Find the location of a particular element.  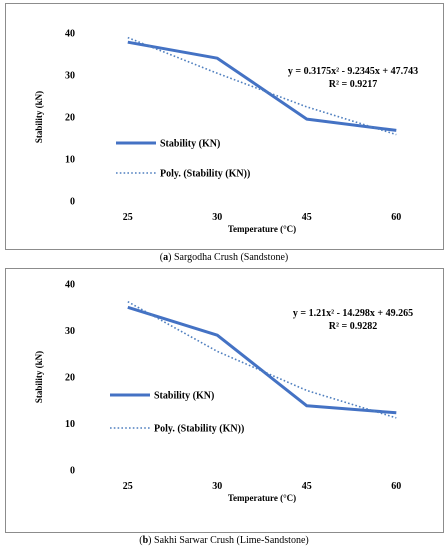

caption-a-text: Sargodha Crush (Sandstone) is located at coordinates (231, 257).